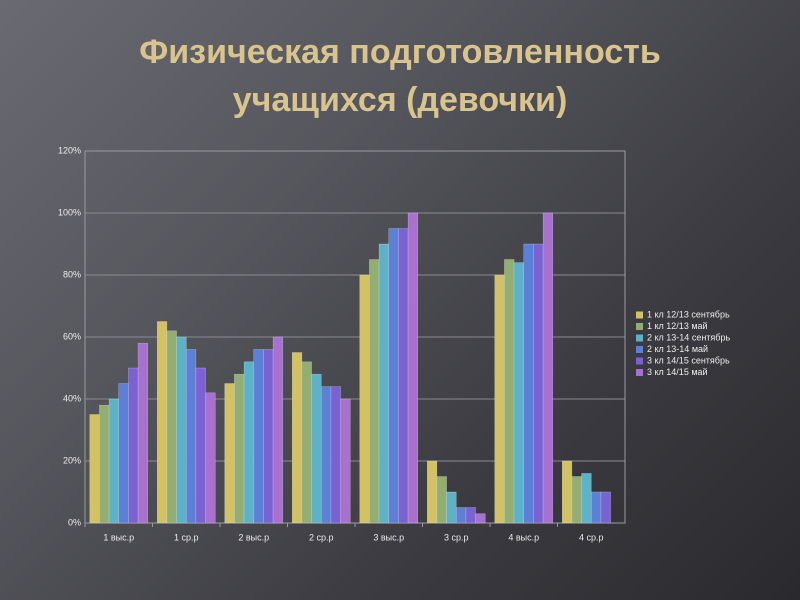  Describe the element at coordinates (688, 360) in the screenshot. I see `legend-label: 3 кл 14/15 сентябрь` at that location.